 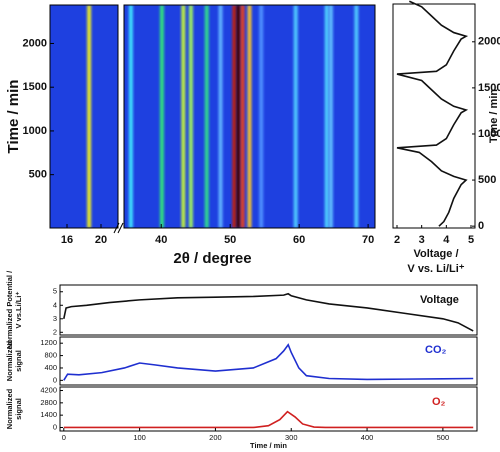 What do you see at coordinates (139, 437) in the screenshot?
I see `x-tick-label: 100` at bounding box center [139, 437].